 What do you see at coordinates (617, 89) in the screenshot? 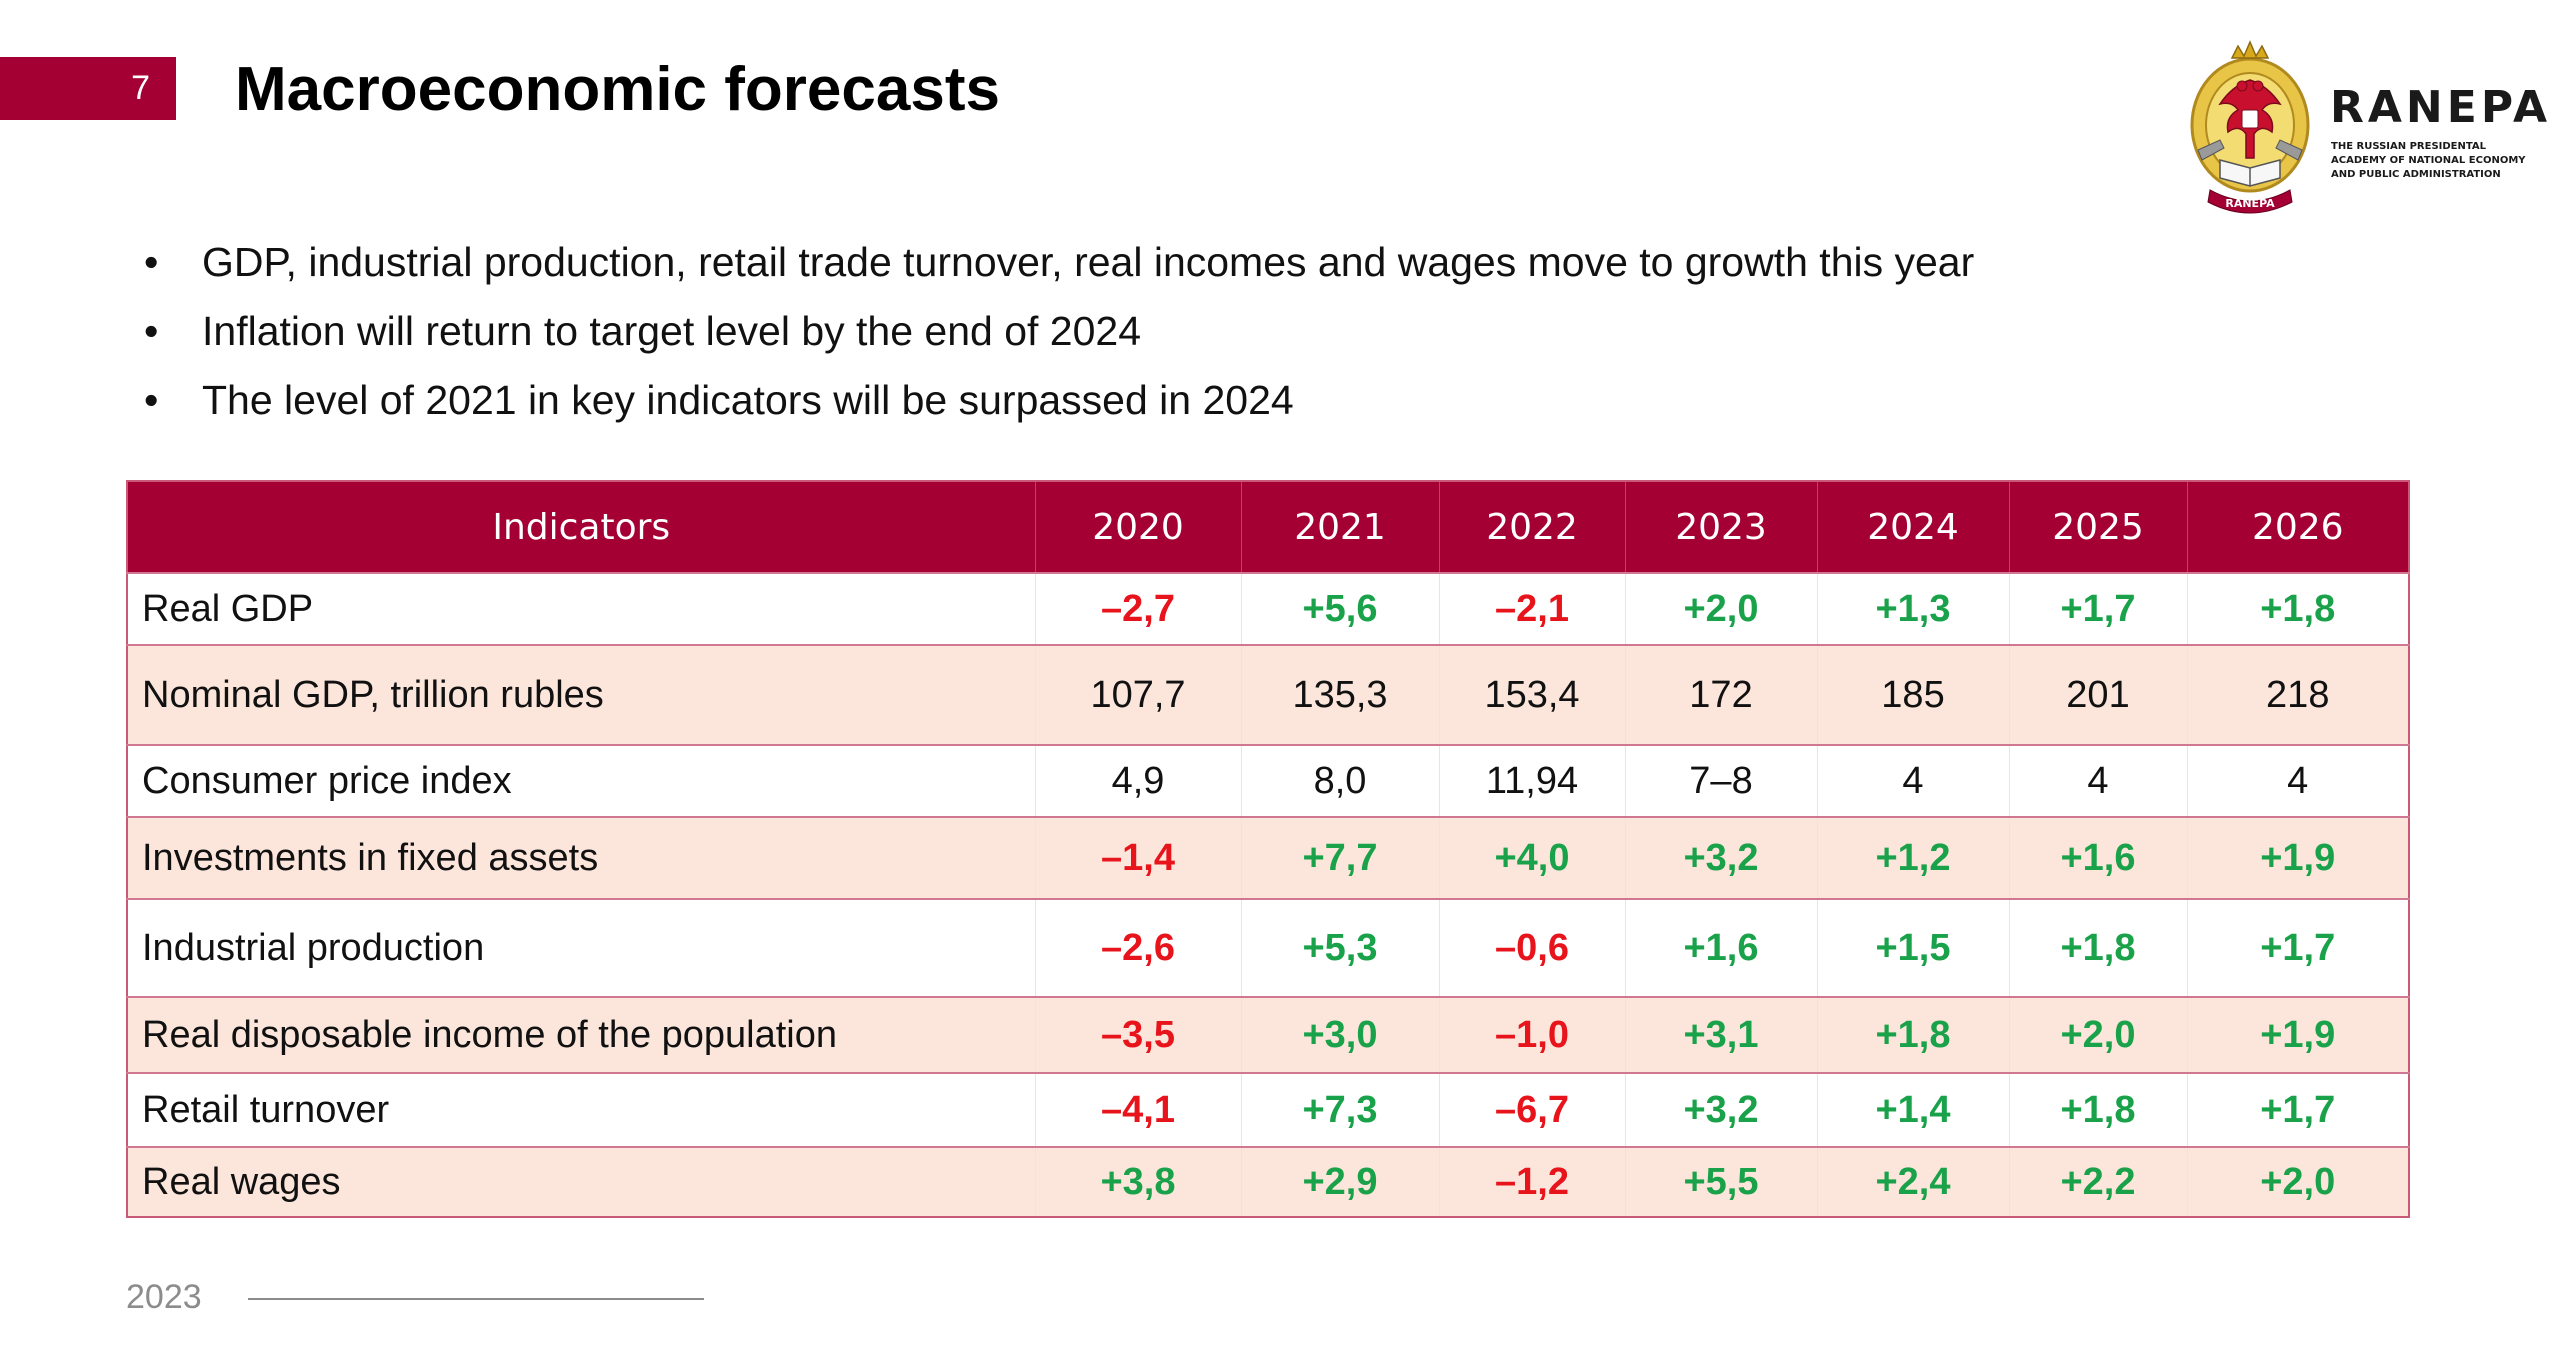
I see `page-title: Macroeconomic forecasts` at bounding box center [617, 89].